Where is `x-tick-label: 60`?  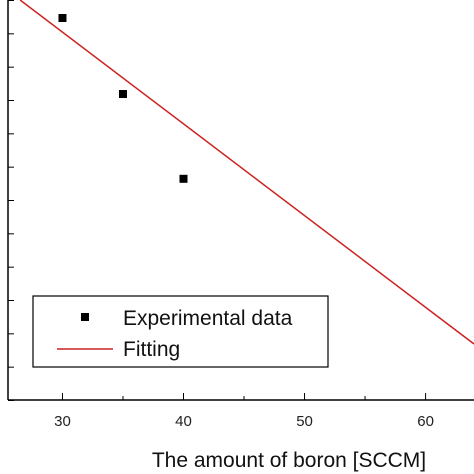 x-tick-label: 60 is located at coordinates (425, 421).